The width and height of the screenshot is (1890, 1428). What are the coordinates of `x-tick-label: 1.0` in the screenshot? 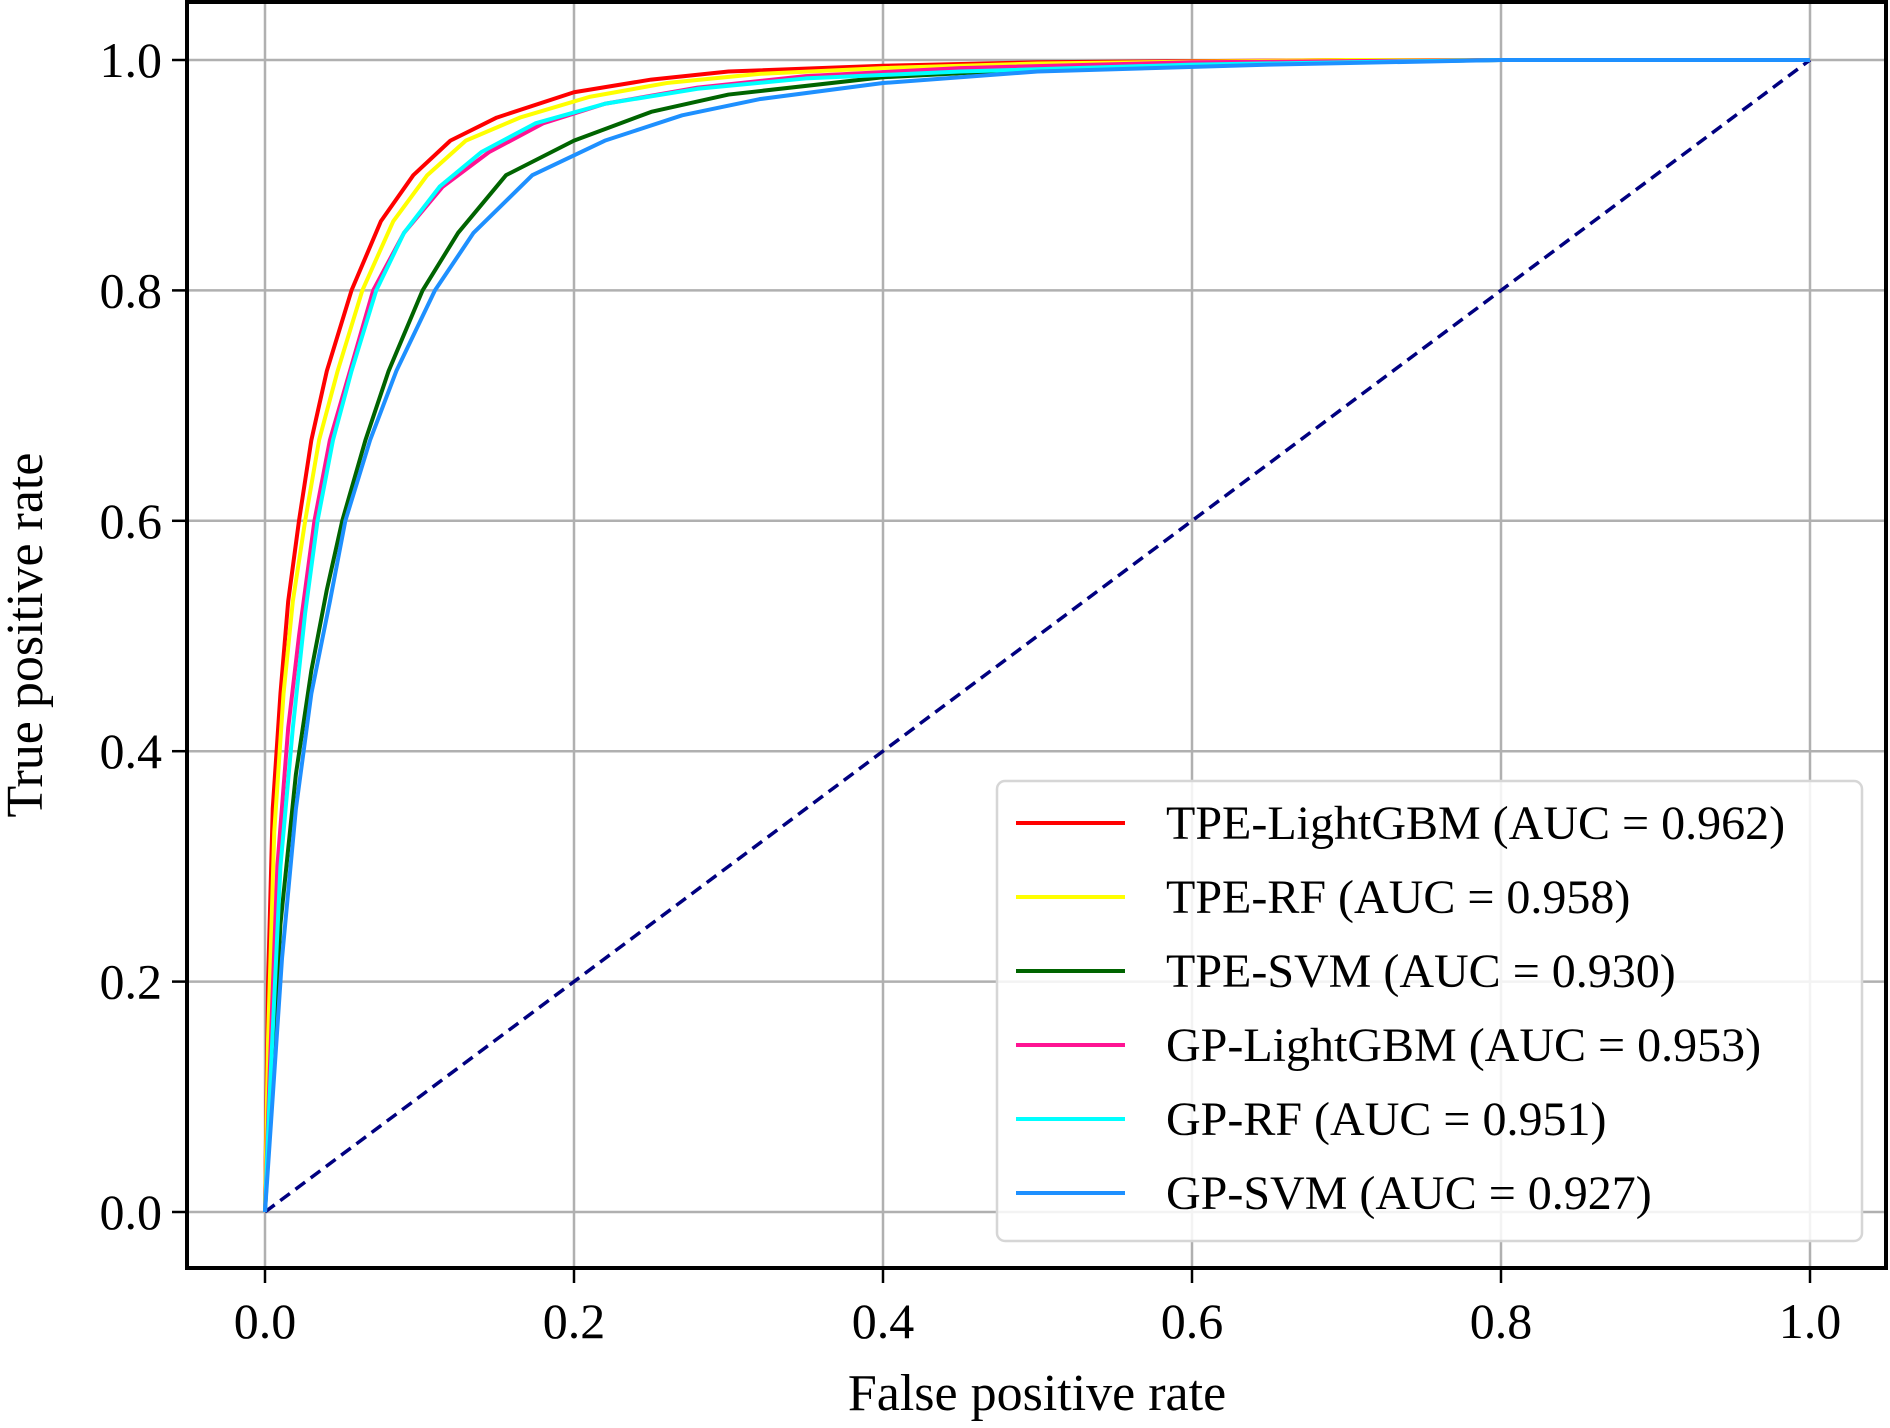 It's located at (1810, 1321).